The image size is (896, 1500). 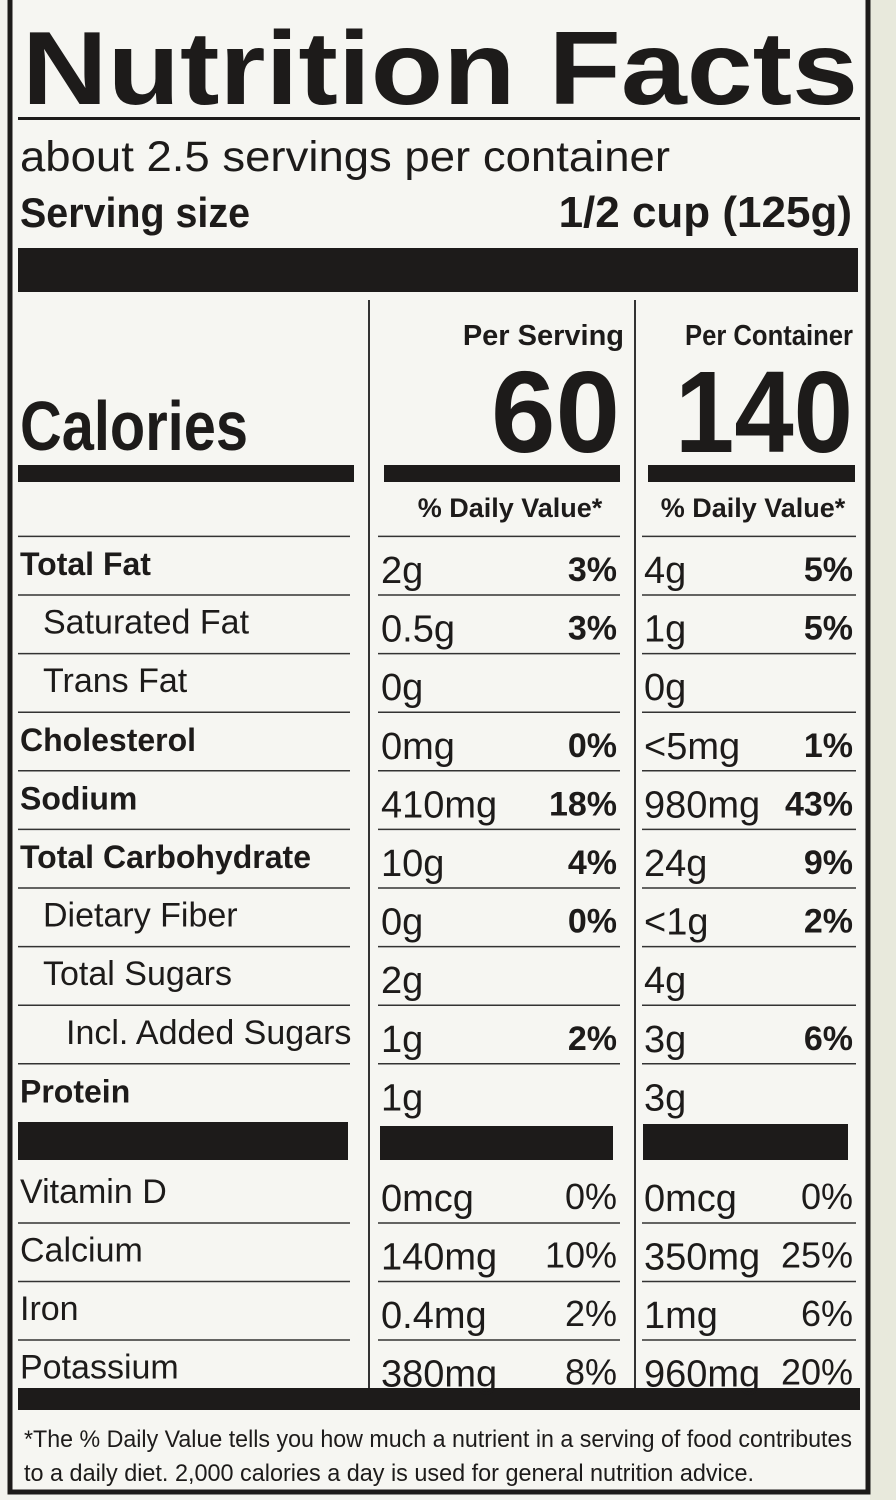 What do you see at coordinates (675, 864) in the screenshot?
I see `amount: 24g` at bounding box center [675, 864].